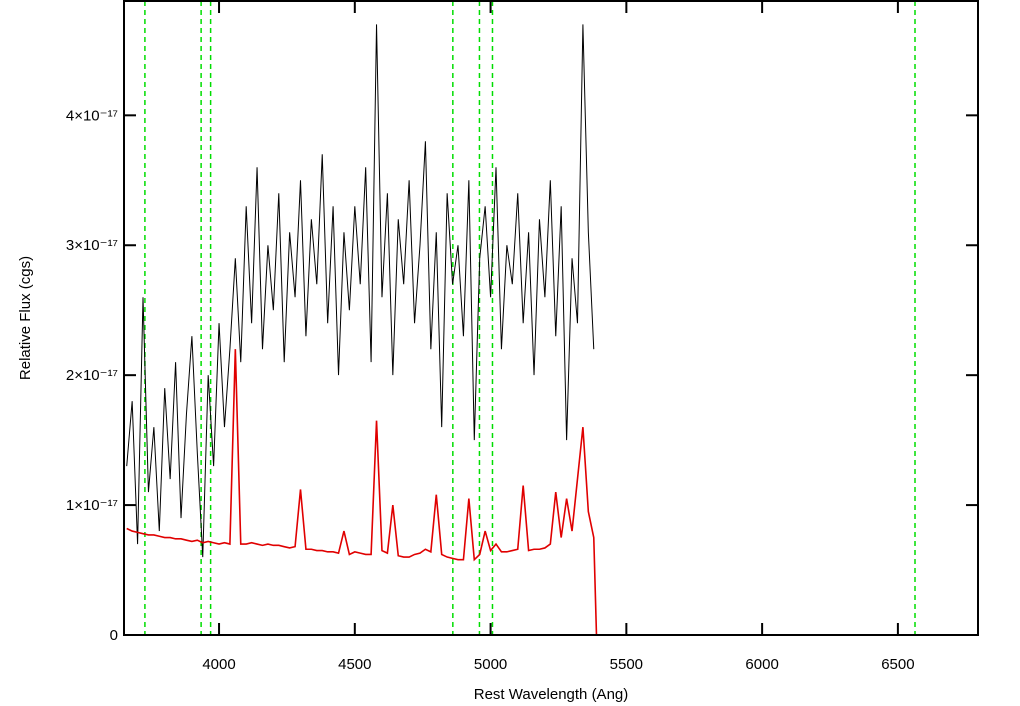 This screenshot has width=1020, height=706. Describe the element at coordinates (626, 664) in the screenshot. I see `x-tick-label: 5500` at that location.